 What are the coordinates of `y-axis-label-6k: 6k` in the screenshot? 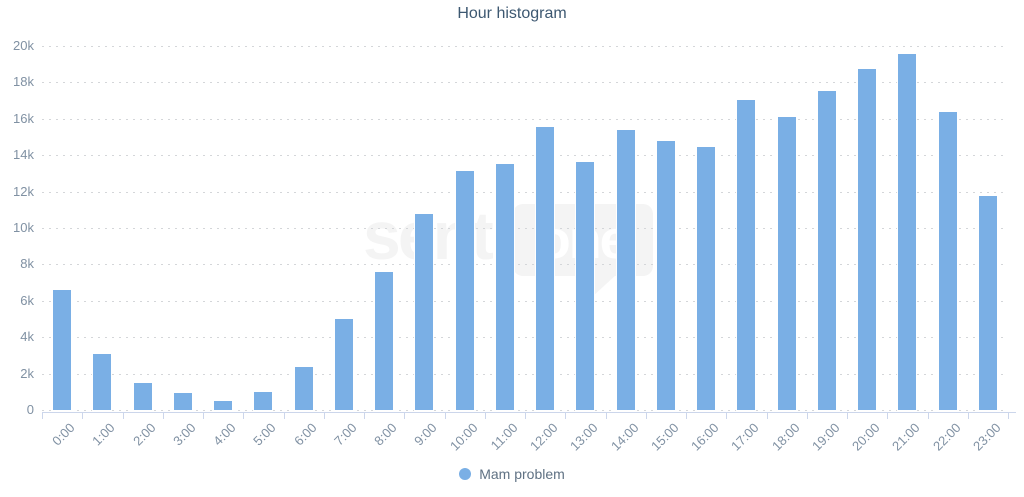 It's located at (27, 300).